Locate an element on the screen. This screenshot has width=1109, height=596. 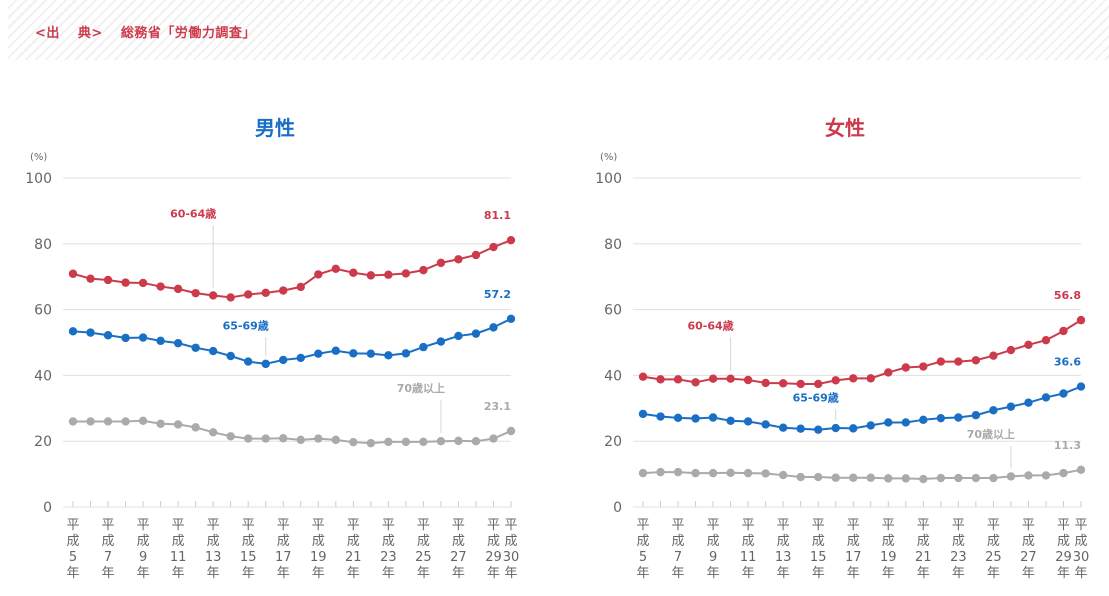
y-tick-label: 80 is located at coordinates (613, 245).